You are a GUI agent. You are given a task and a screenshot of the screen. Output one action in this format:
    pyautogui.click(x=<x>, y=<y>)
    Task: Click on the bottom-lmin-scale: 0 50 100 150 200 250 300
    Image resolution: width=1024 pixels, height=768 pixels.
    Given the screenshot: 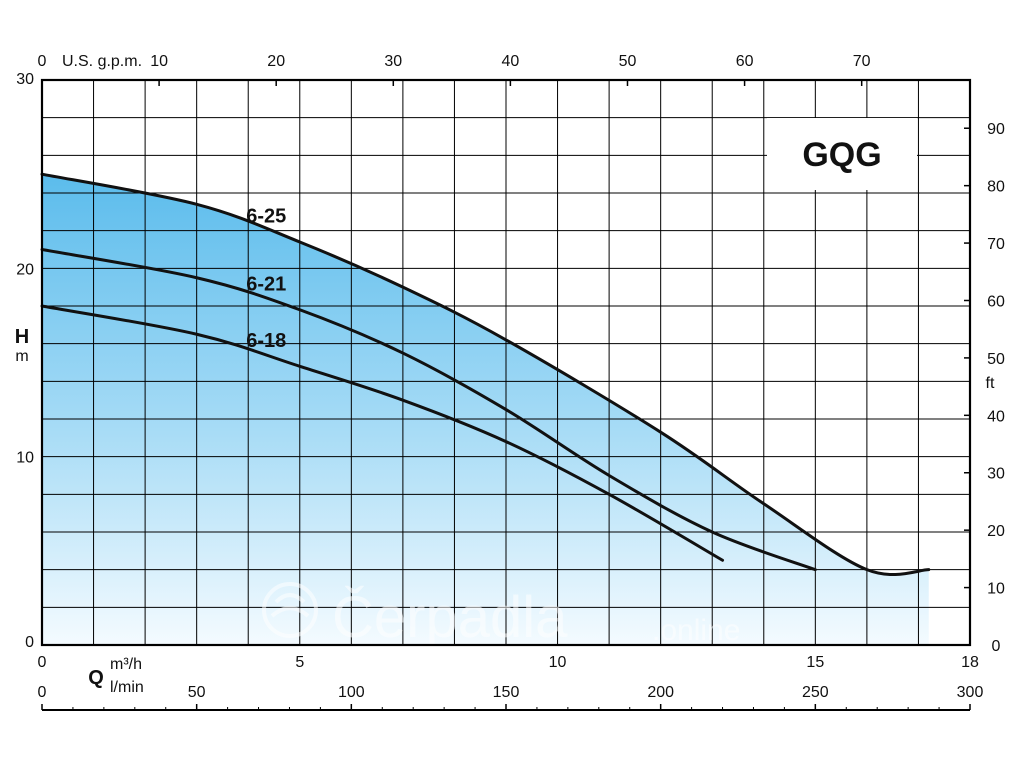 What is the action you would take?
    pyautogui.click(x=511, y=697)
    